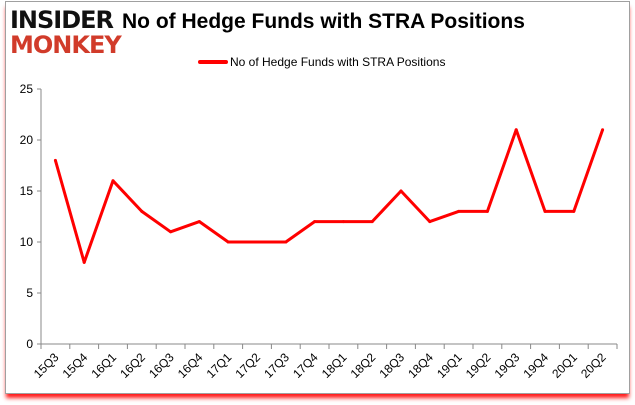 The height and width of the screenshot is (405, 635). What do you see at coordinates (29, 293) in the screenshot?
I see `y-tick-label: 5` at bounding box center [29, 293].